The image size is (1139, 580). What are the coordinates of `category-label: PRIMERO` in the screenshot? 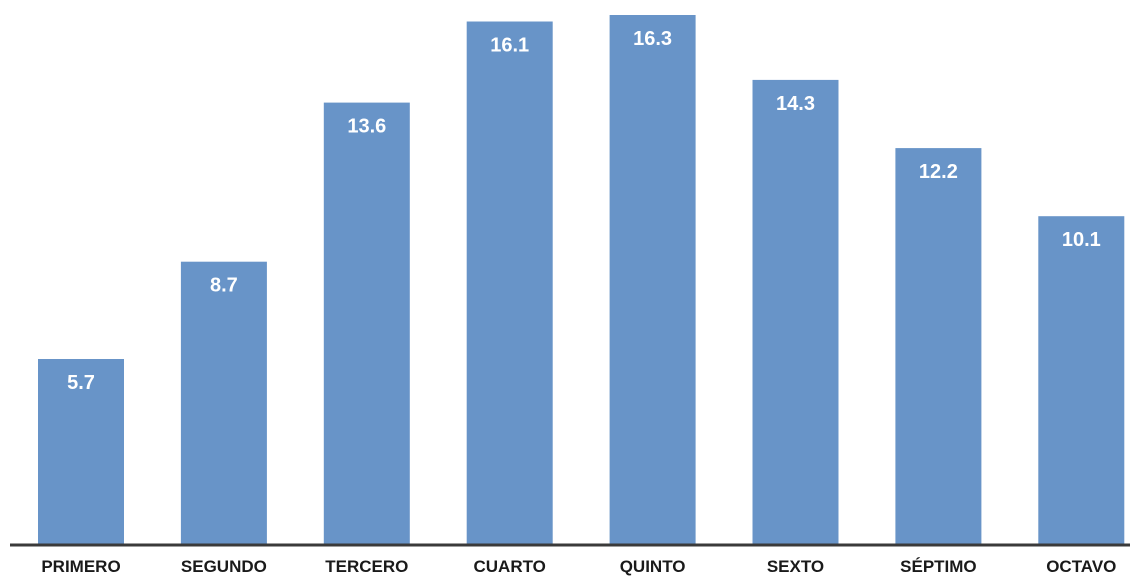 It's located at (80, 566).